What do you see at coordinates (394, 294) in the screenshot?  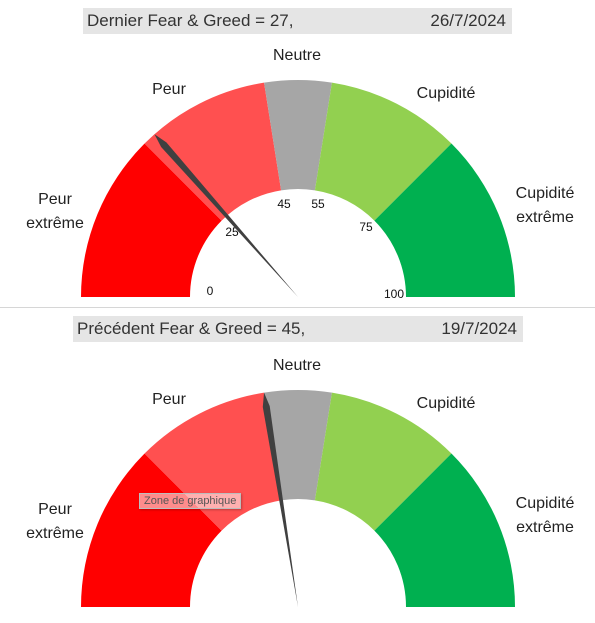 I see `tick-label-100: 100` at bounding box center [394, 294].